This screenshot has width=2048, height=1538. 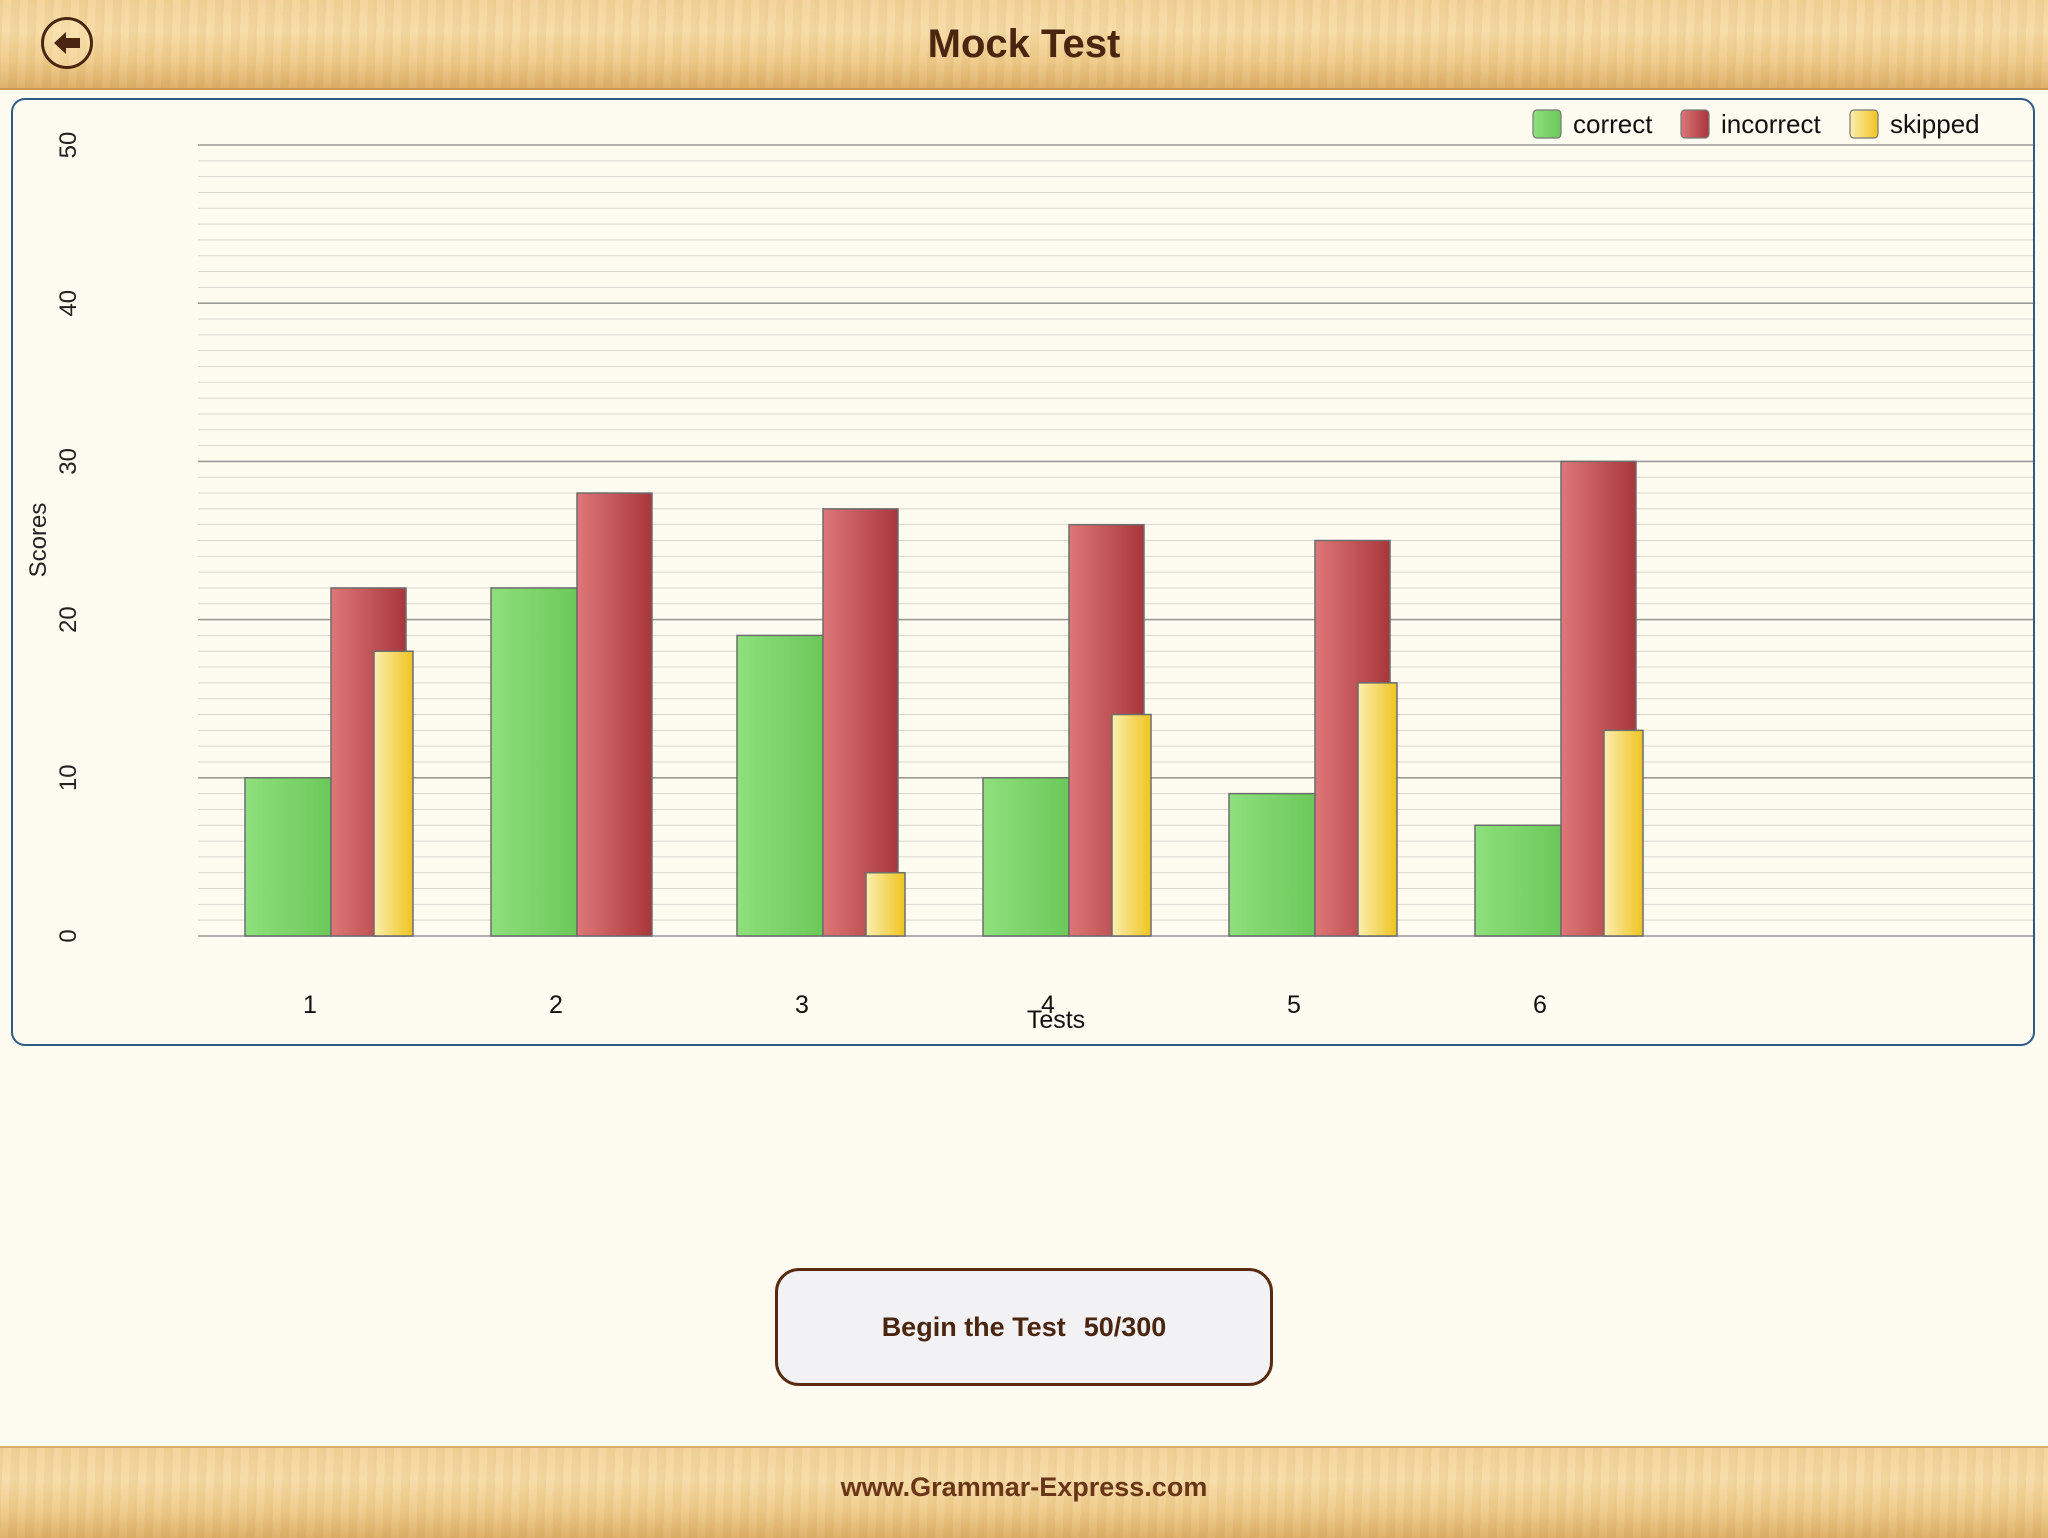 What do you see at coordinates (68, 461) in the screenshot?
I see `y-tick-label: 30` at bounding box center [68, 461].